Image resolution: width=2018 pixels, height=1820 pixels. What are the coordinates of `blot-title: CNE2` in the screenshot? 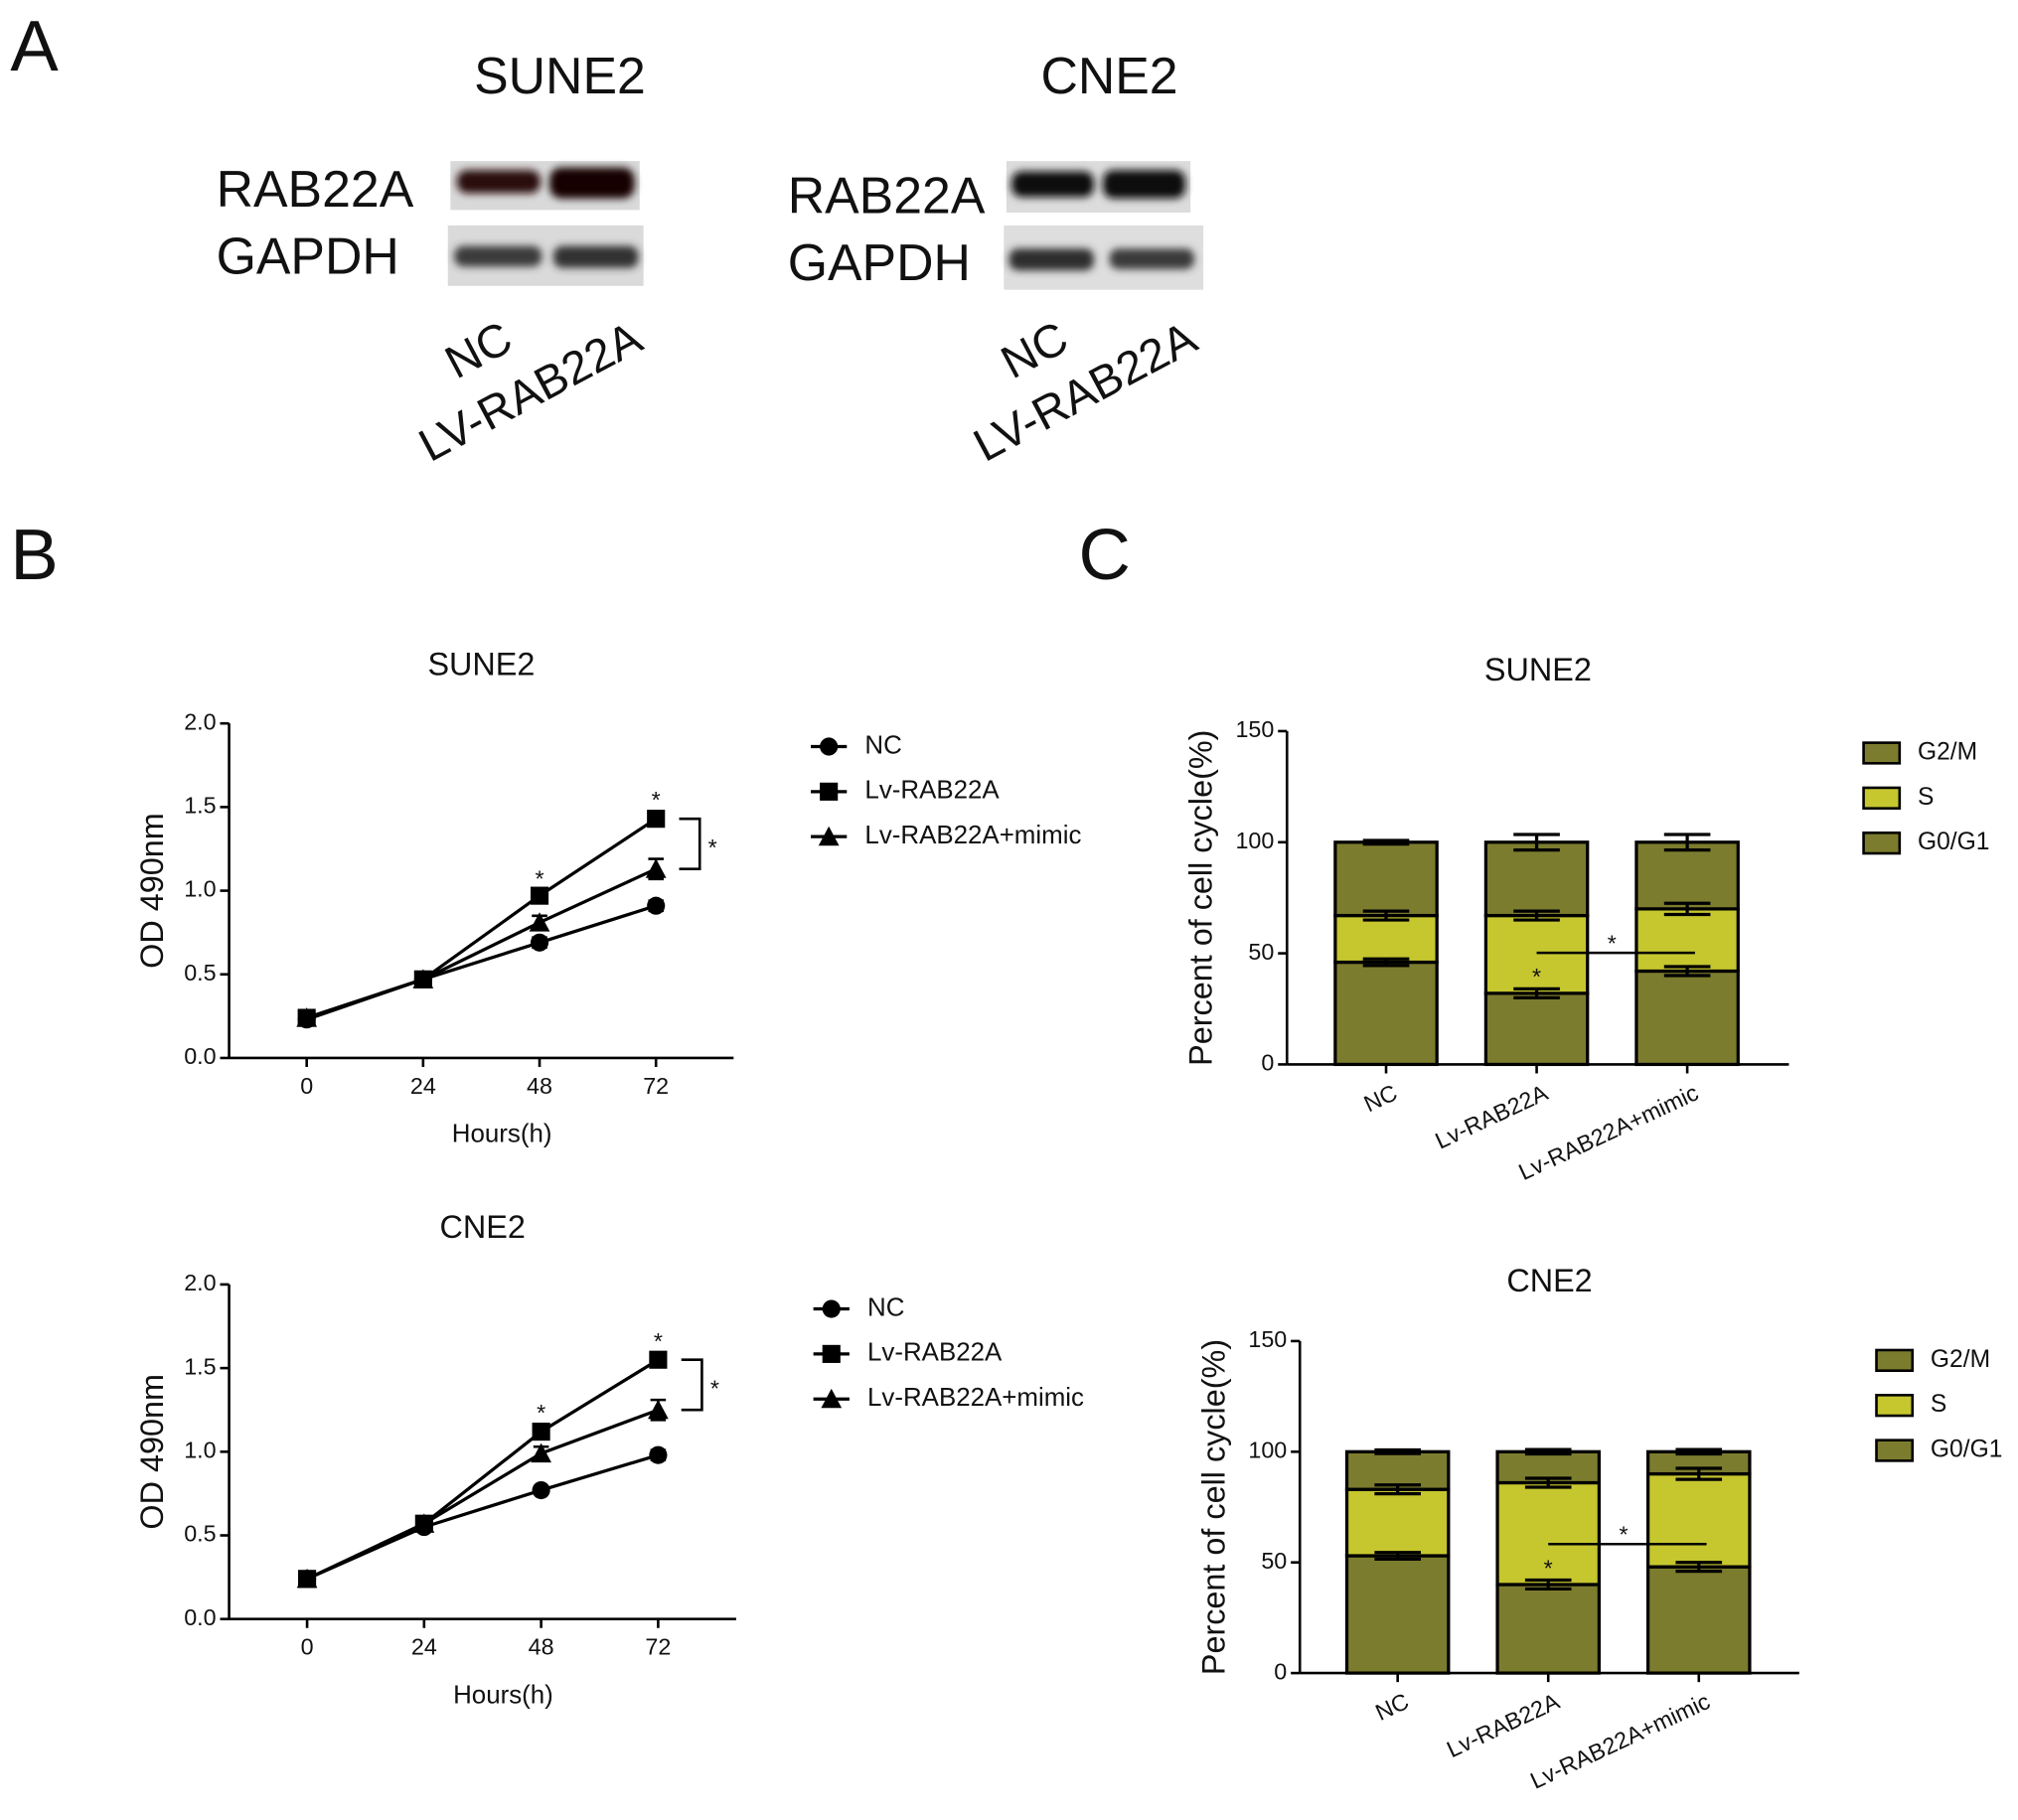 It's located at (1108, 75).